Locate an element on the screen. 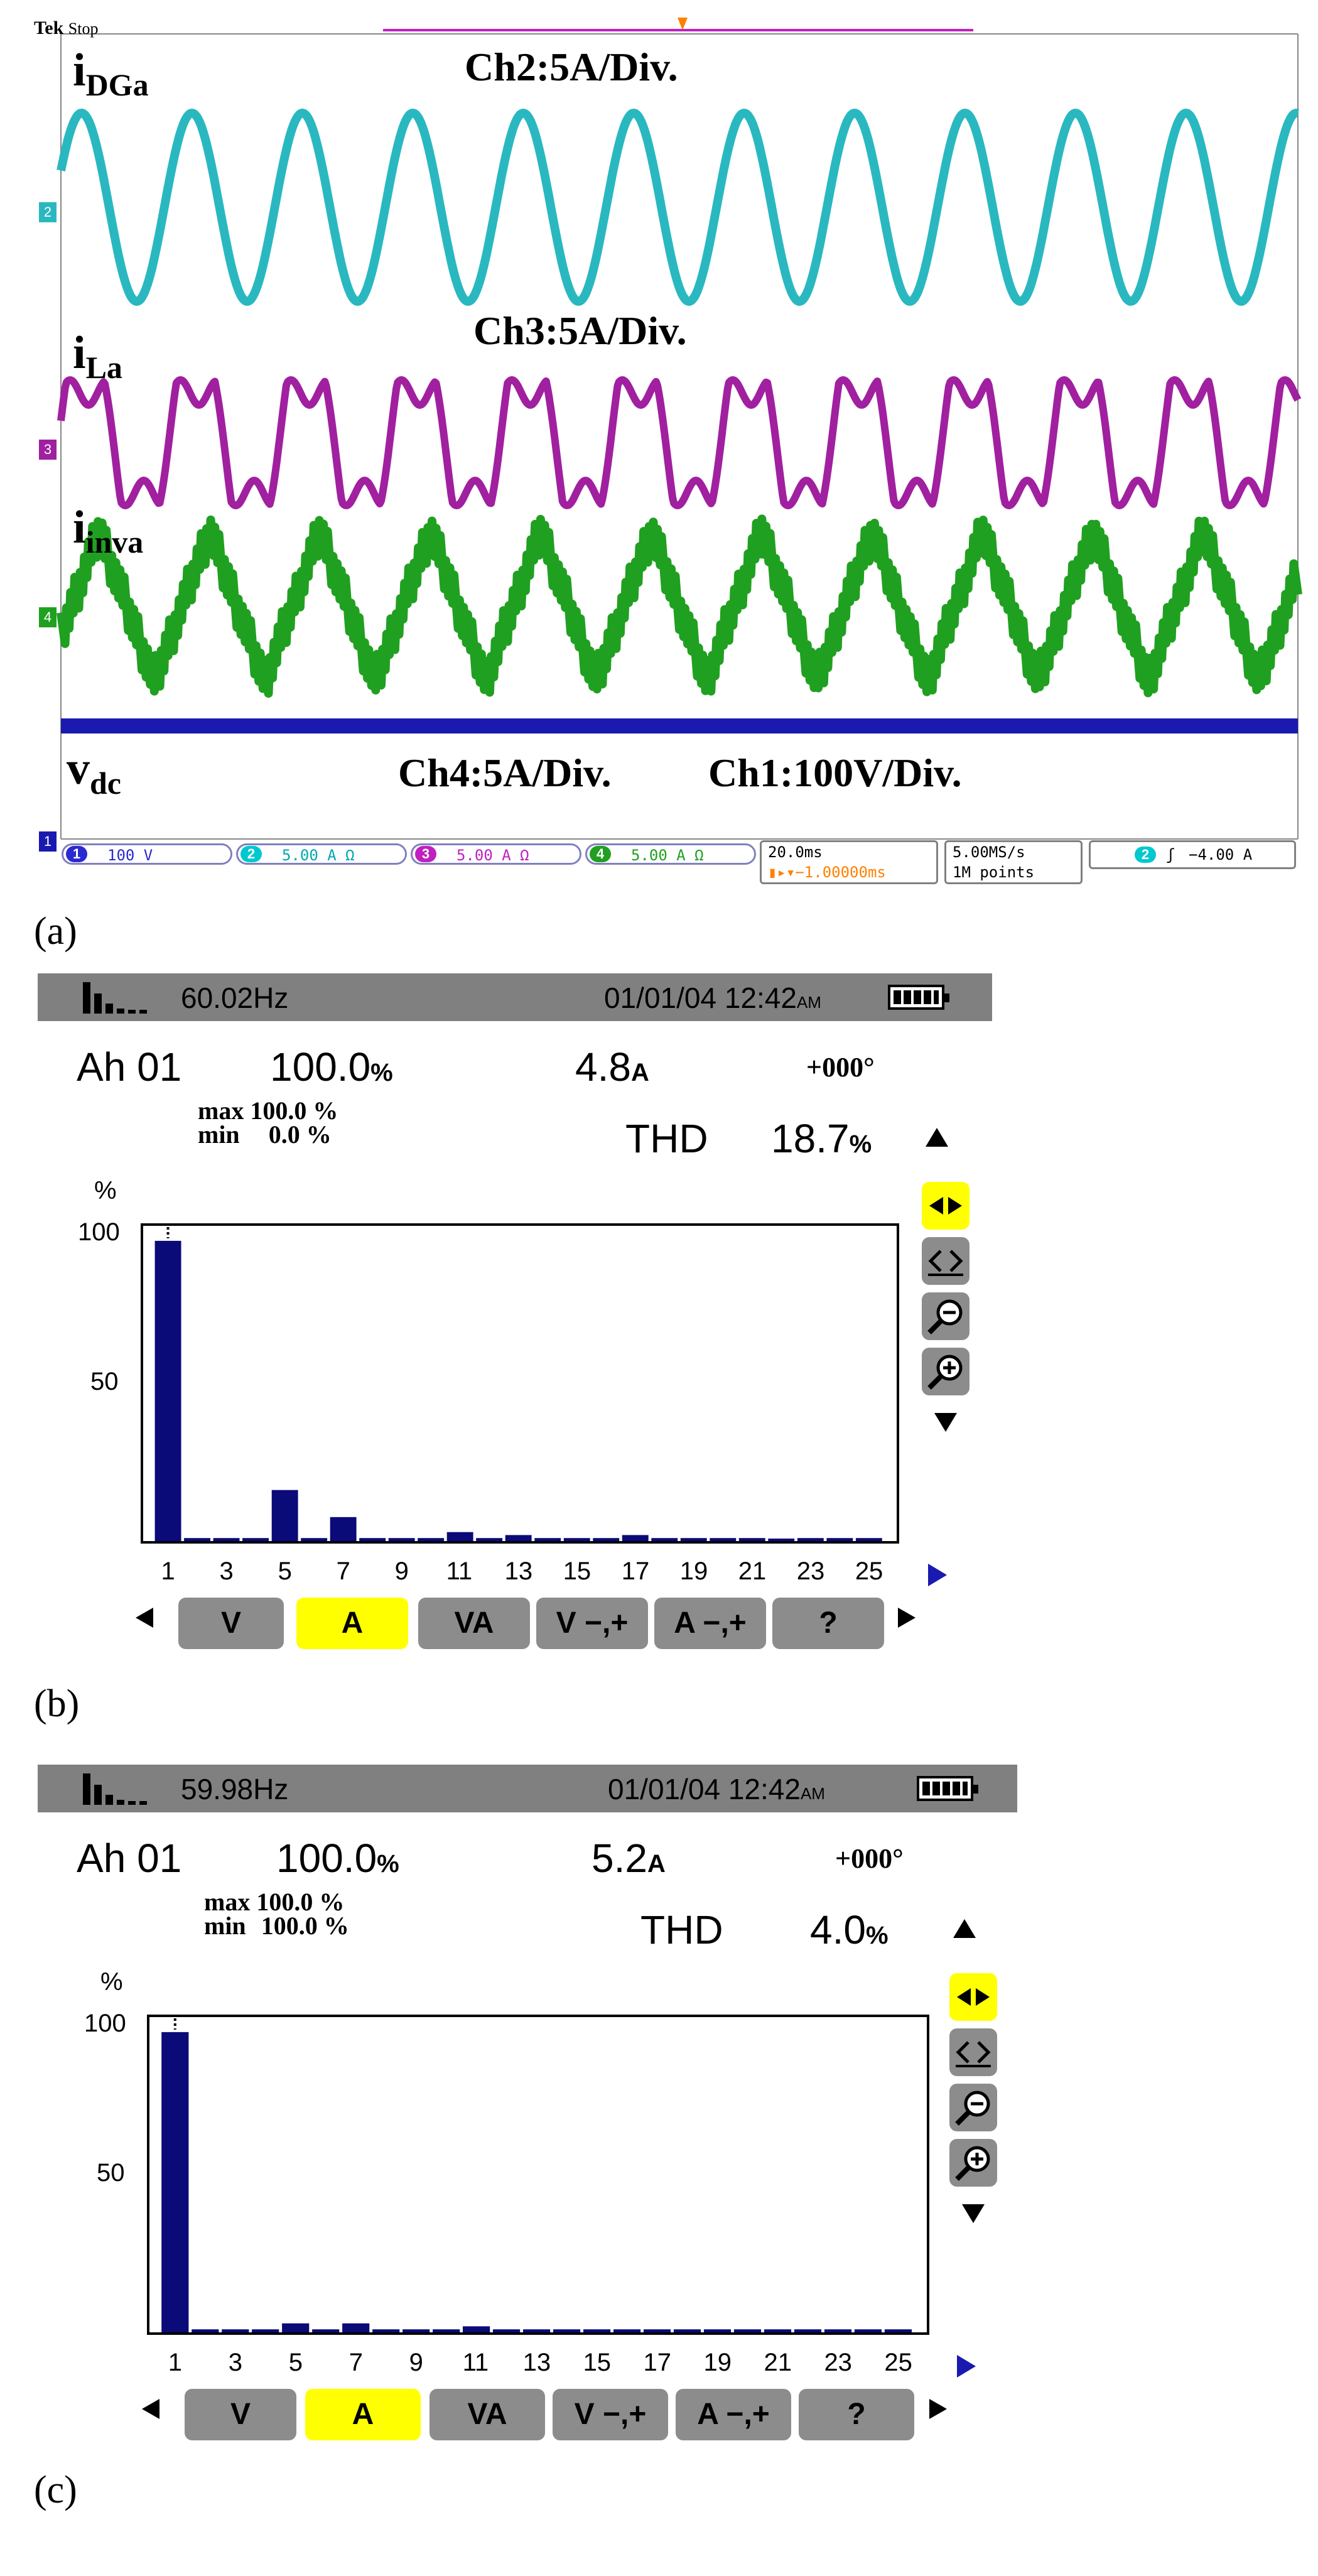 Image resolution: width=1318 pixels, height=2576 pixels. x-tick-label: 7 is located at coordinates (343, 1571).